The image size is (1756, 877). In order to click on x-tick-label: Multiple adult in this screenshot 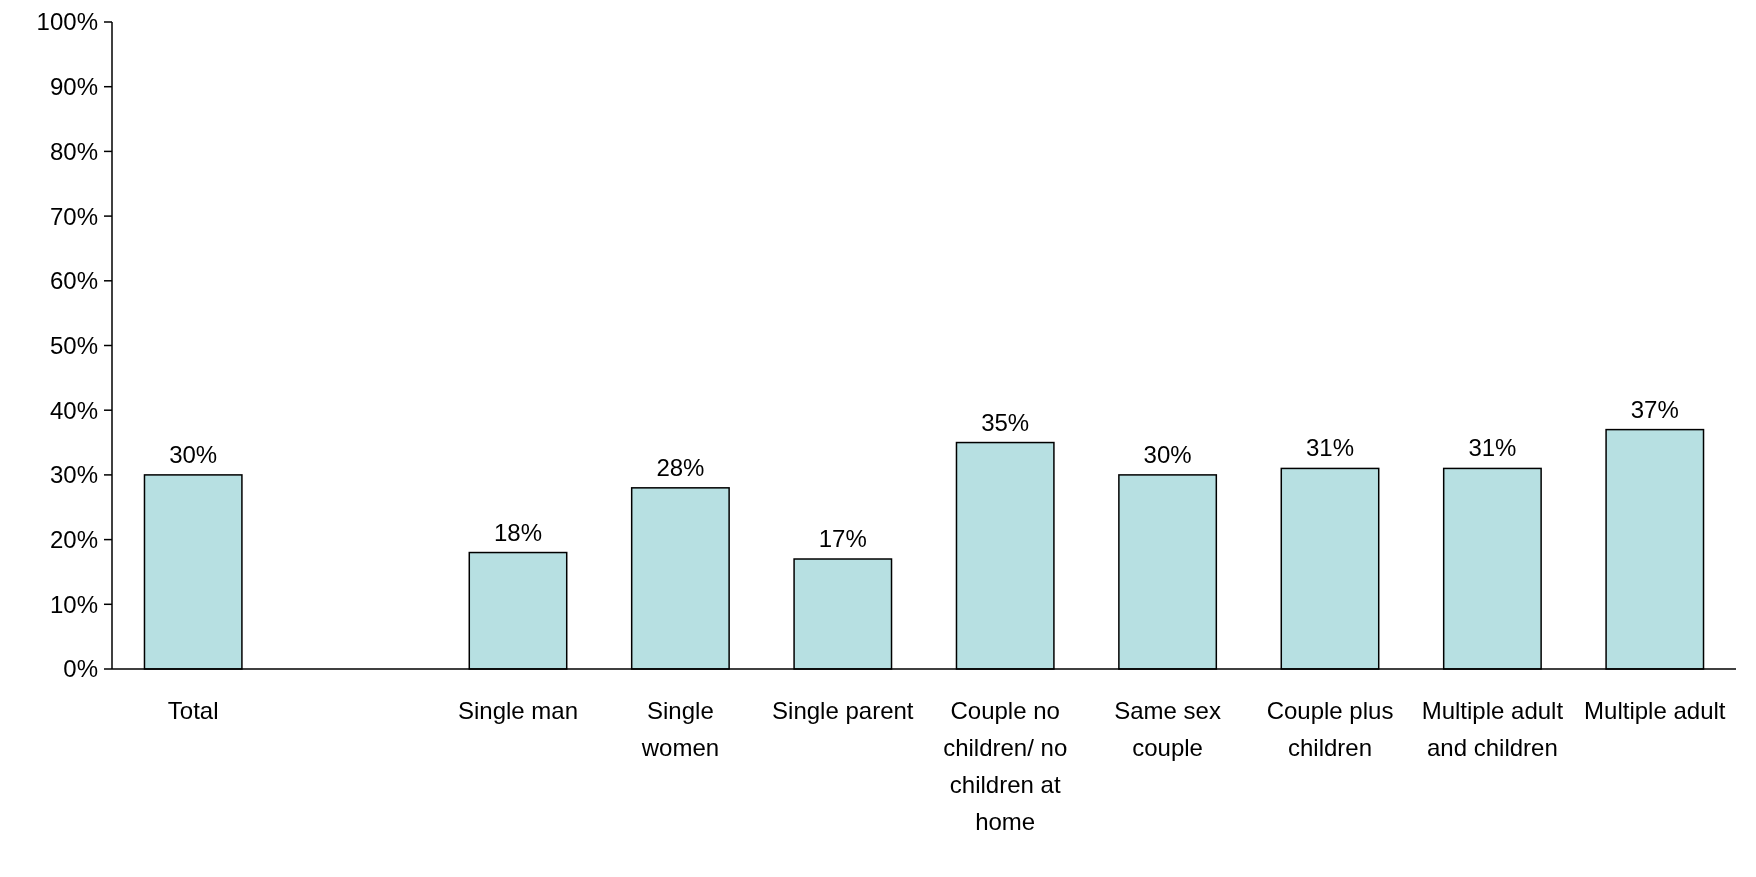, I will do `click(1655, 710)`.